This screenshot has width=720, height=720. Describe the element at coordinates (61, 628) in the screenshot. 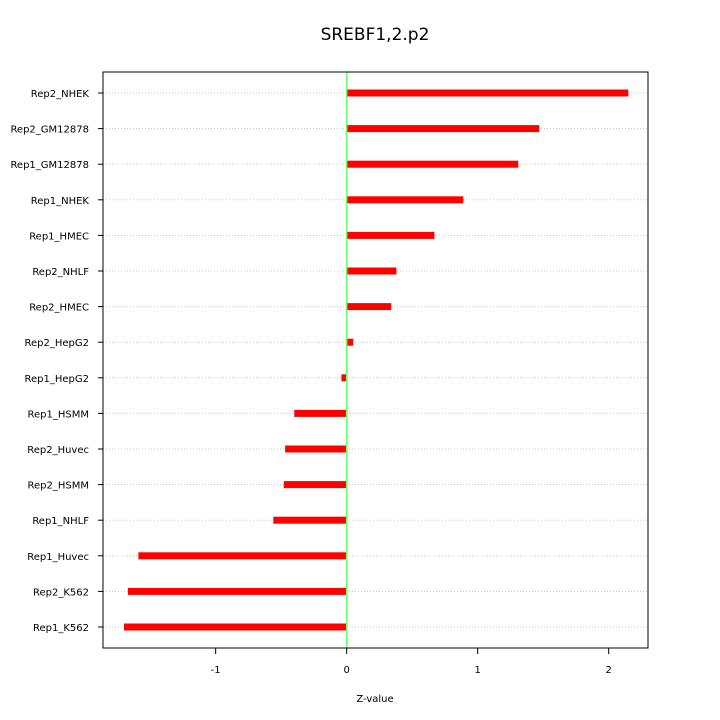

I see `y-tick-label: Rep1_K562` at that location.